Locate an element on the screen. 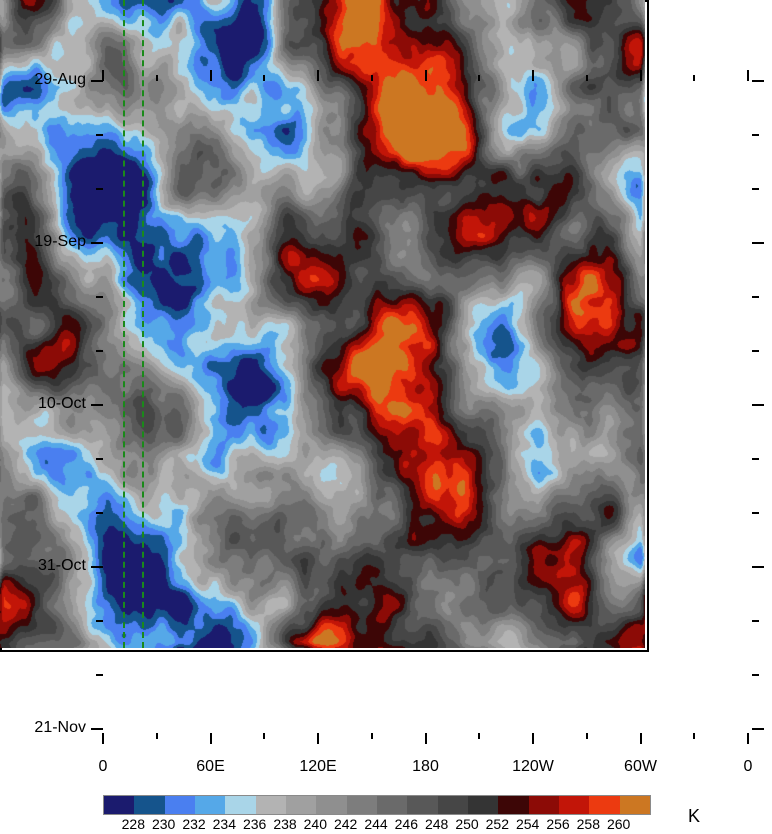 This screenshot has width=772, height=834. y-axis-tick-label: 21-Nov is located at coordinates (60, 727).